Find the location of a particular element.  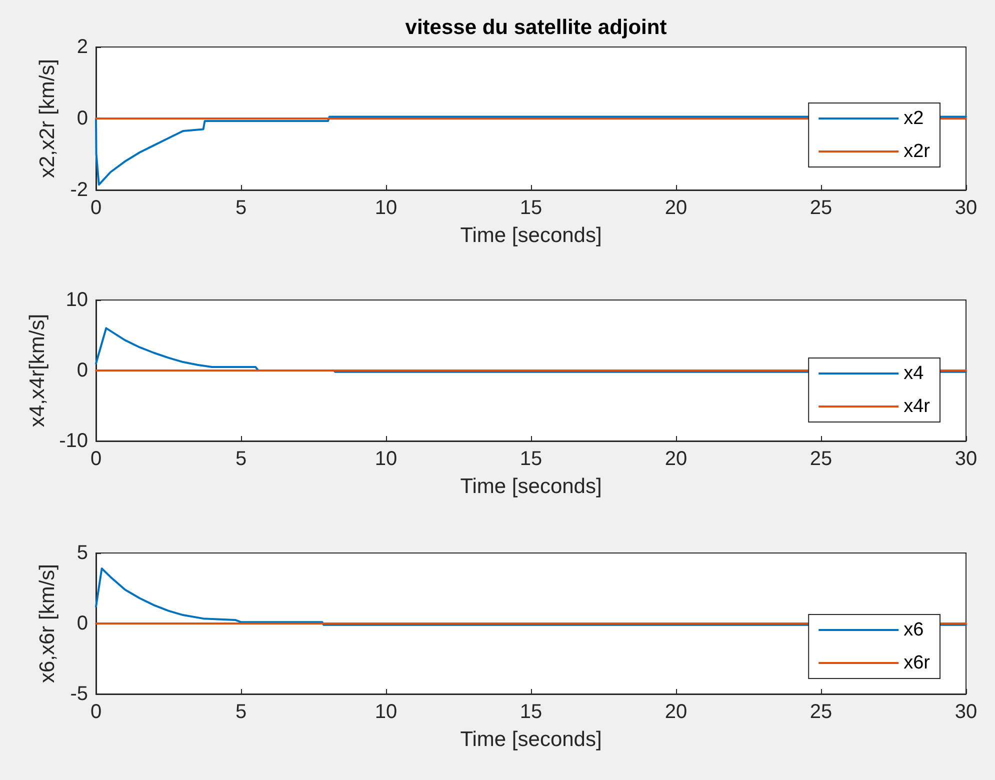

y-tick-label: -5 is located at coordinates (79, 694).